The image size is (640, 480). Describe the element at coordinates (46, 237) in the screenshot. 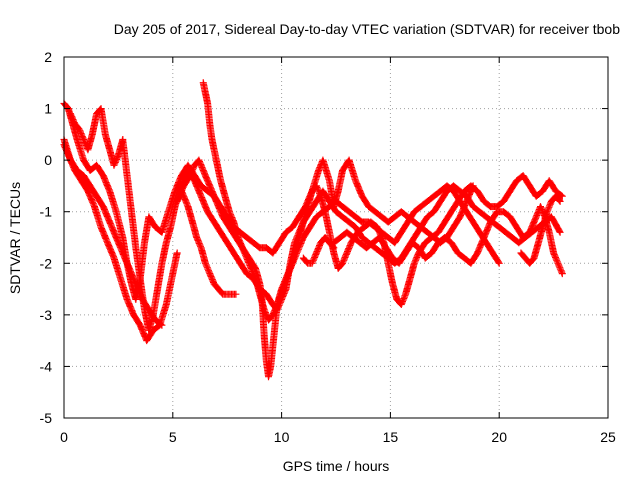

I see `y-tick-labels: 2 1 0 -1 -2 -3 -4 -5` at that location.